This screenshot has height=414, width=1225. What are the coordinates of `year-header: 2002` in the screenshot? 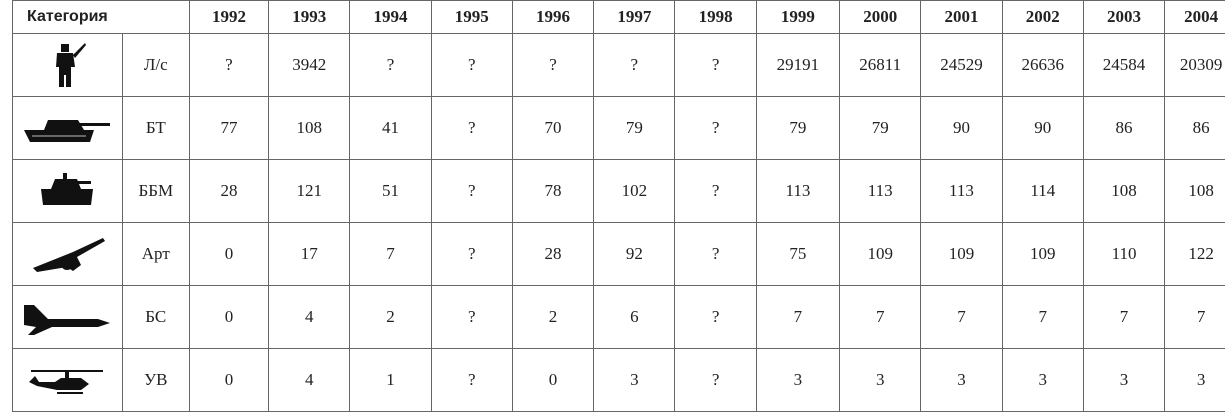 It's located at (1042, 17).